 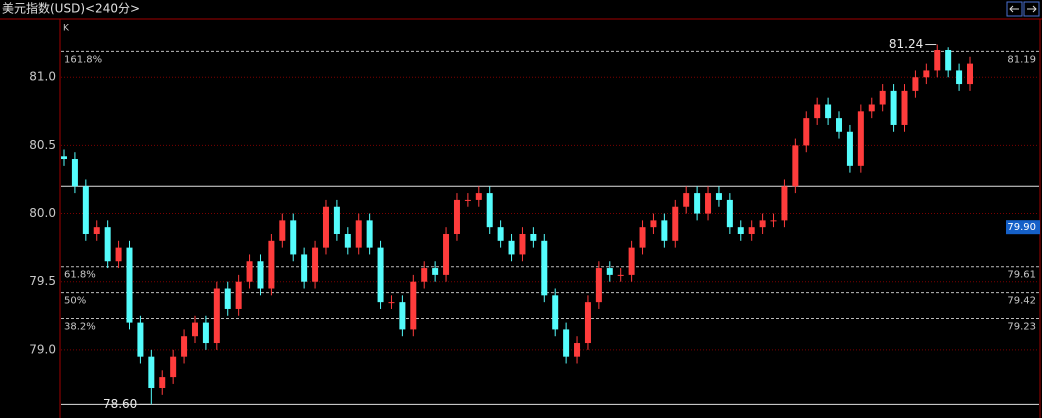 What do you see at coordinates (42, 281) in the screenshot?
I see `y-tick-label: 79.5` at bounding box center [42, 281].